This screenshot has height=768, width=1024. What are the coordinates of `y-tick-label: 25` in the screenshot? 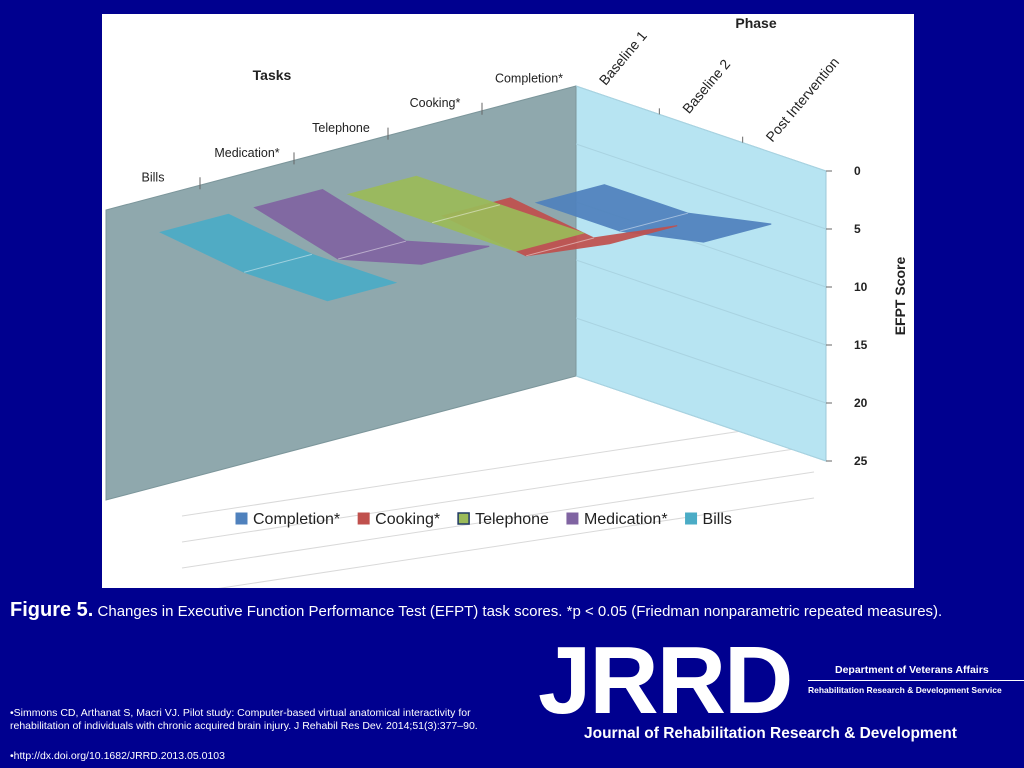 It's located at (861, 461).